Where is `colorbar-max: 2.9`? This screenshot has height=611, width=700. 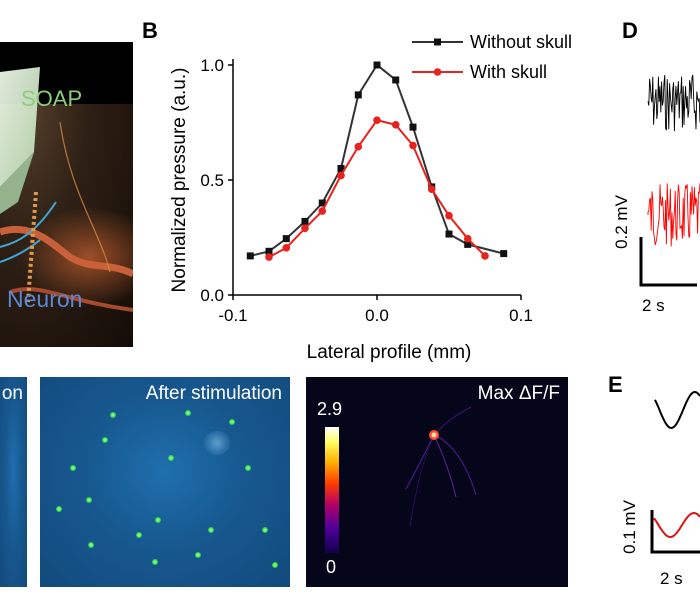 colorbar-max: 2.9 is located at coordinates (330, 409).